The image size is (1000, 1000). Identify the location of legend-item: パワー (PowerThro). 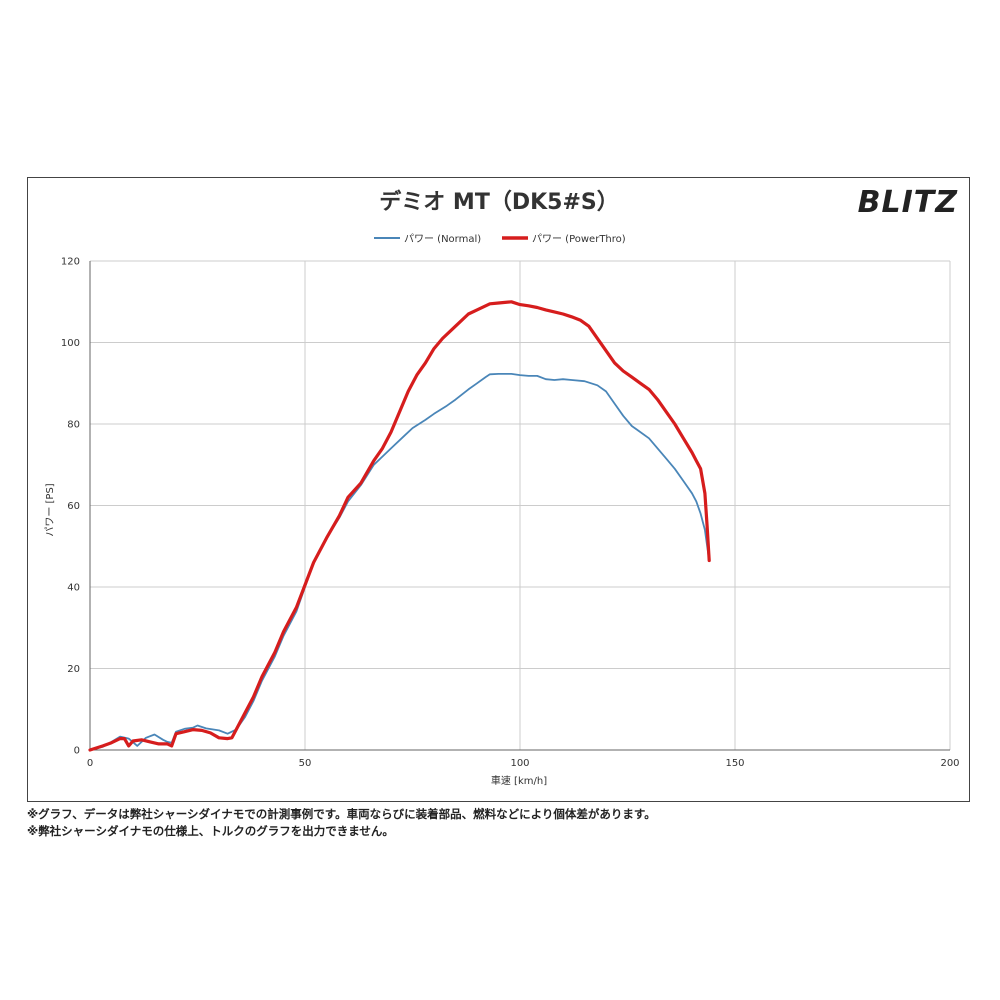
(564, 239).